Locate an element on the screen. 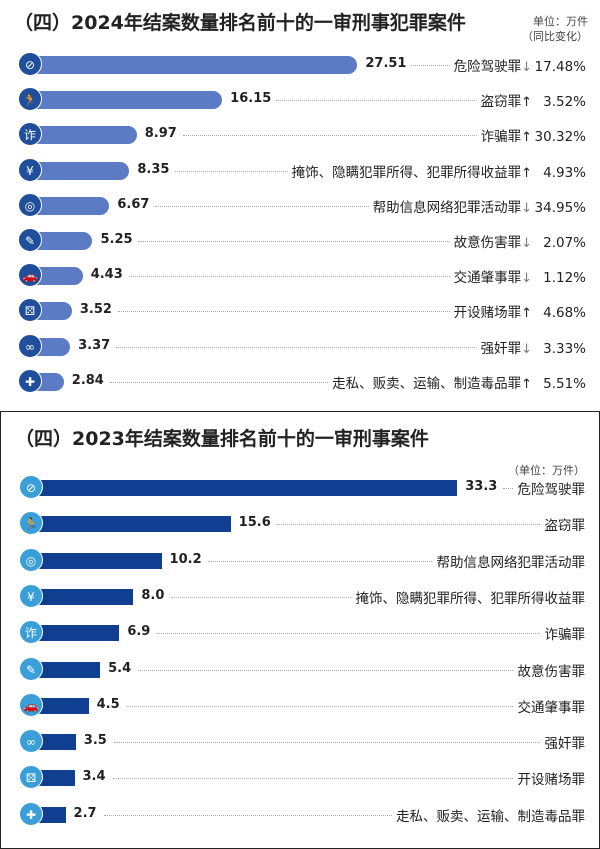  bar-row: ✚ 2.84 走私、贩卖、运输、制造毒品罪↑ 5.51% is located at coordinates (300, 382).